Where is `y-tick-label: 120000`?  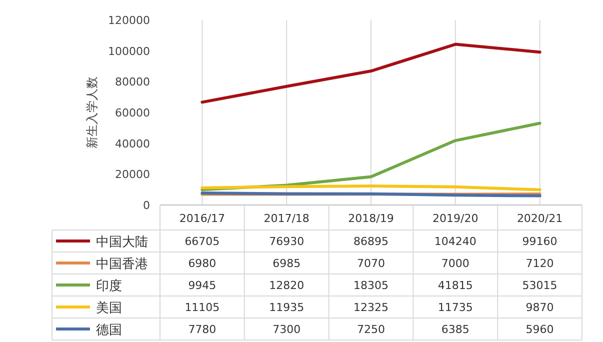 y-tick-label: 120000 is located at coordinates (129, 20).